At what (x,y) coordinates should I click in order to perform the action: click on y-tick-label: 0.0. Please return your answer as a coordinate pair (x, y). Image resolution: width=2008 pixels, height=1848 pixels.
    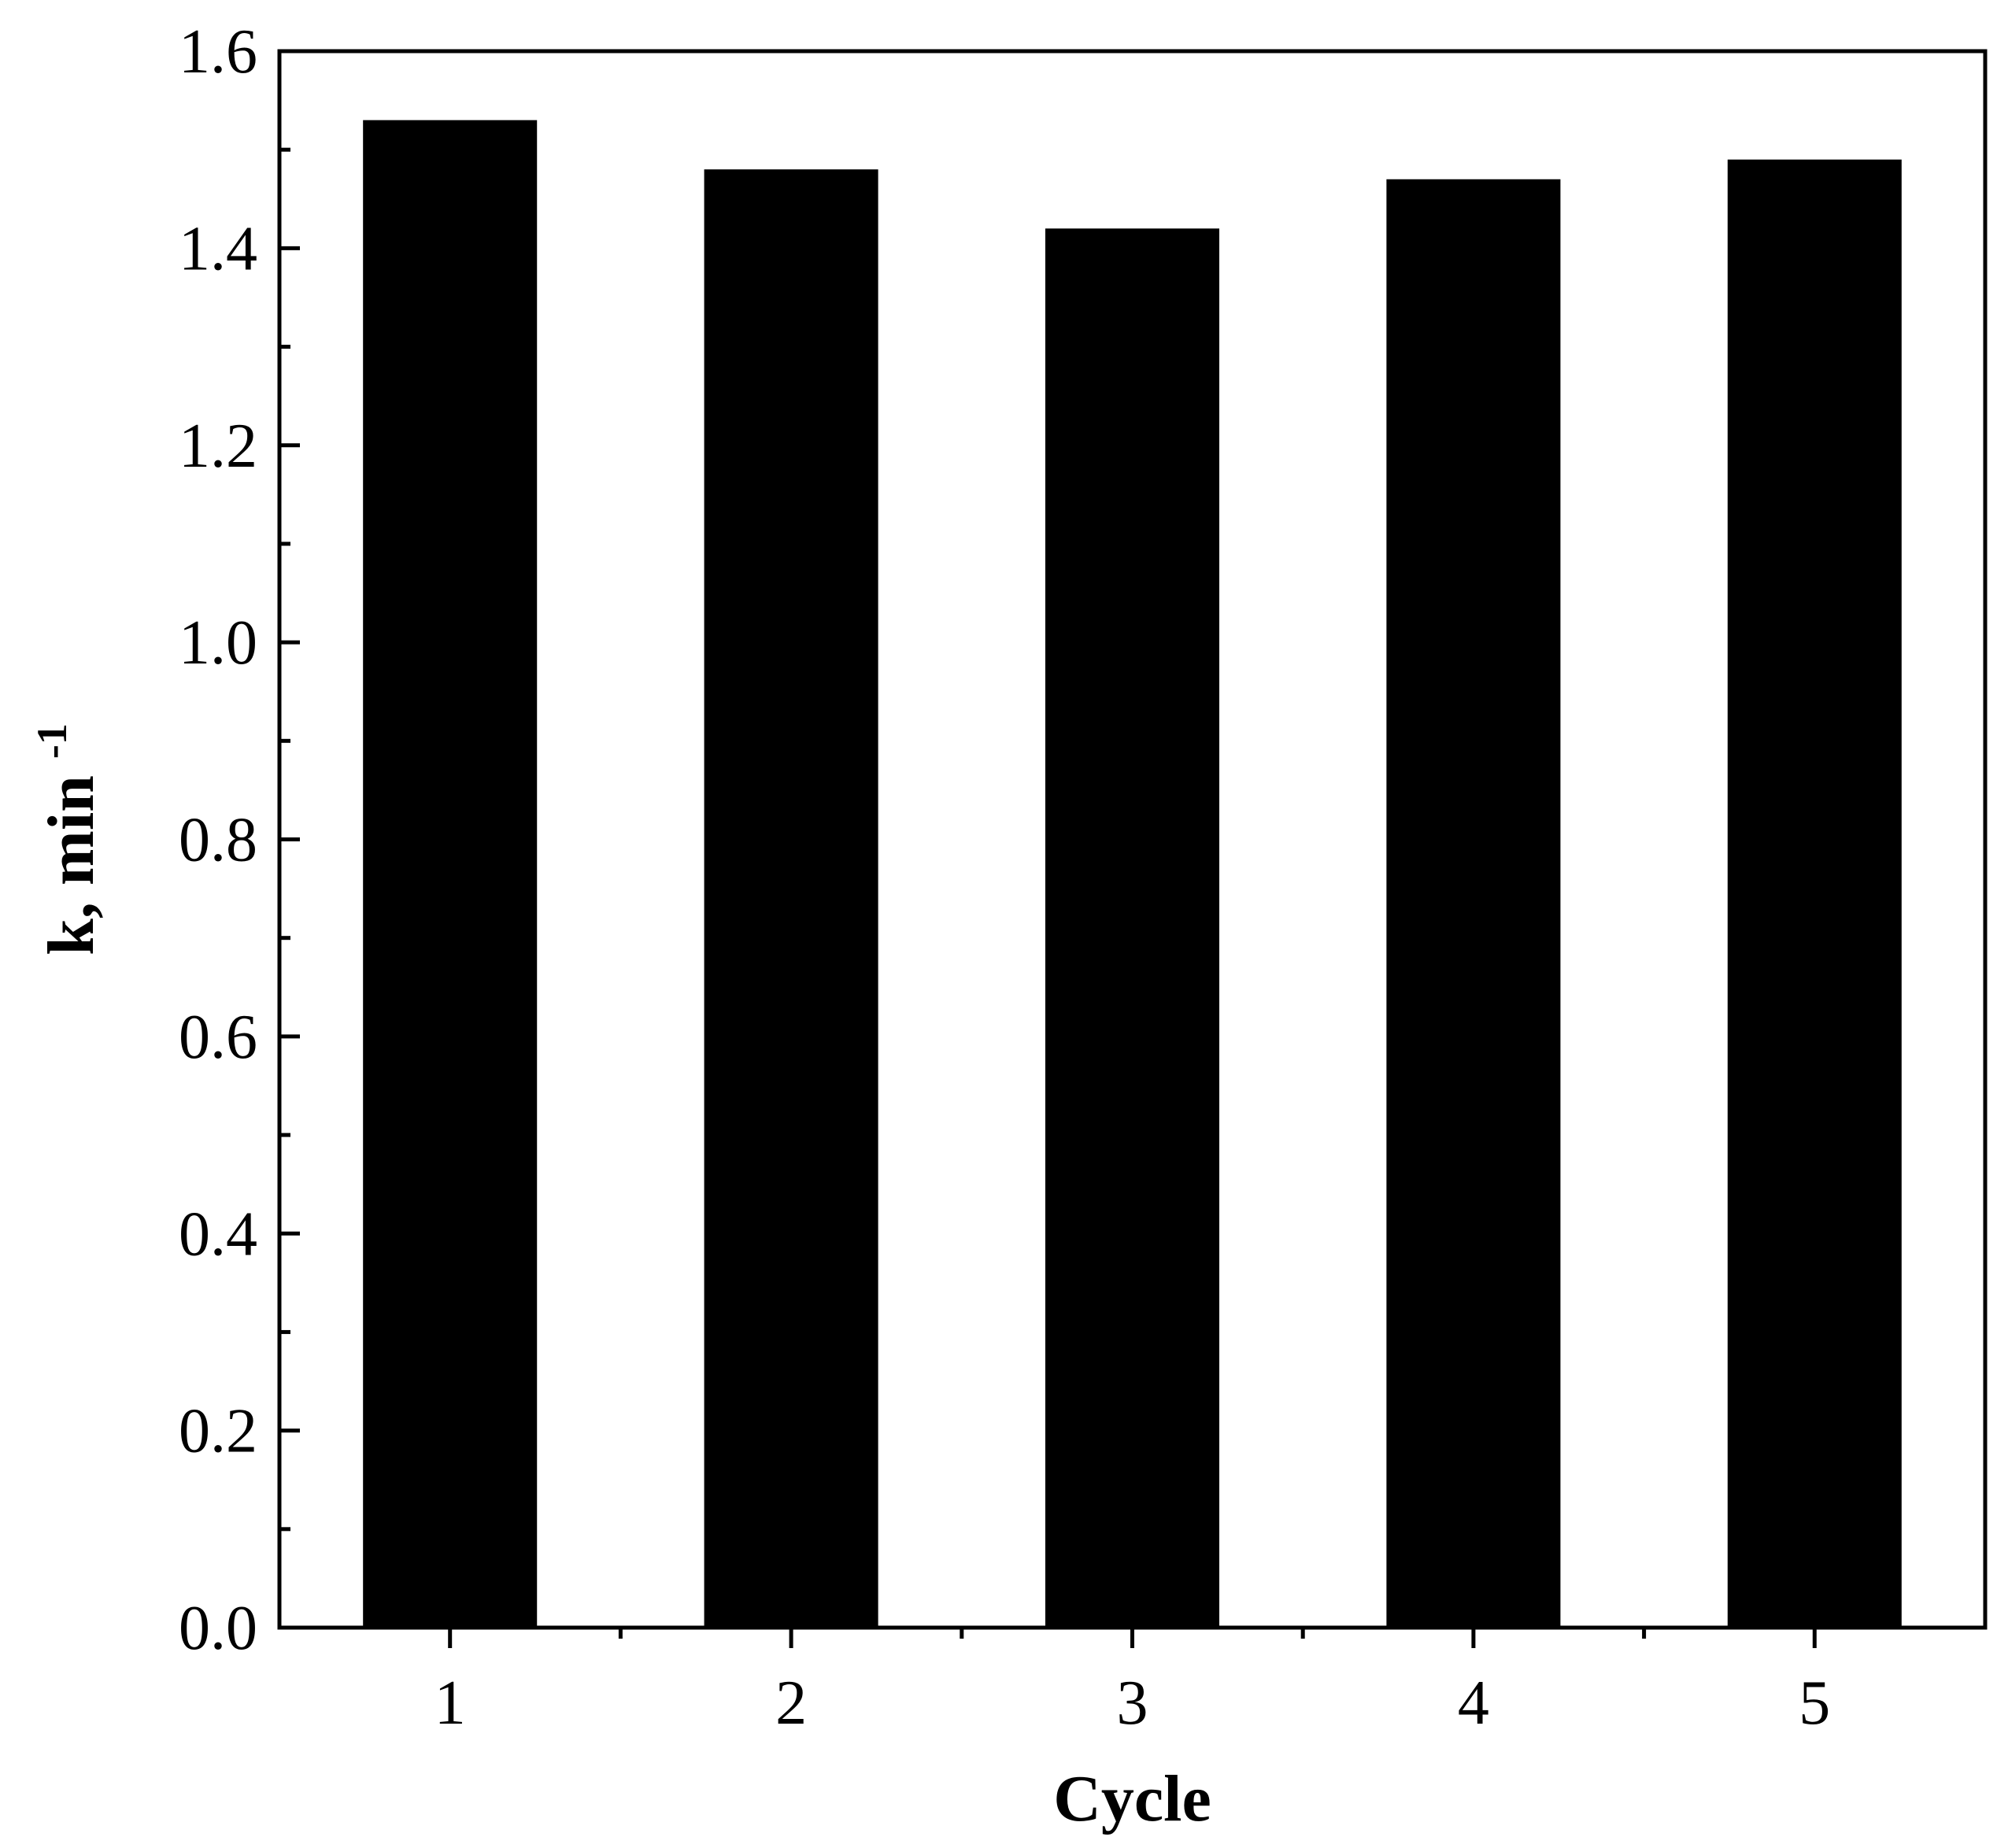
    Looking at the image, I should click on (218, 1629).